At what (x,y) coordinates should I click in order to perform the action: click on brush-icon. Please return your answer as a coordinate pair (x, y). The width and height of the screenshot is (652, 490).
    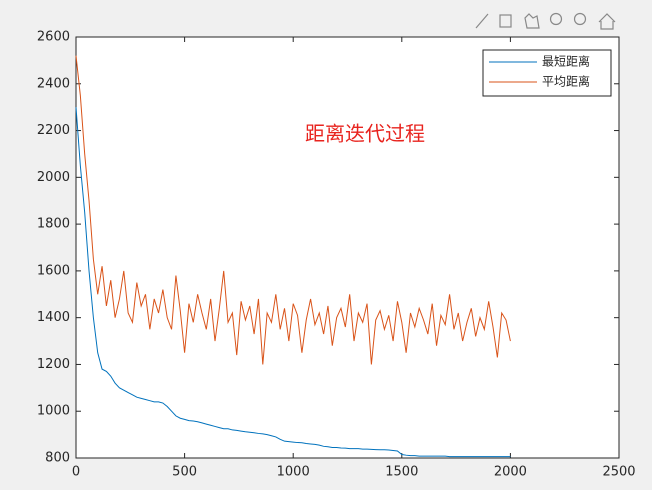
    Looking at the image, I should click on (482, 21).